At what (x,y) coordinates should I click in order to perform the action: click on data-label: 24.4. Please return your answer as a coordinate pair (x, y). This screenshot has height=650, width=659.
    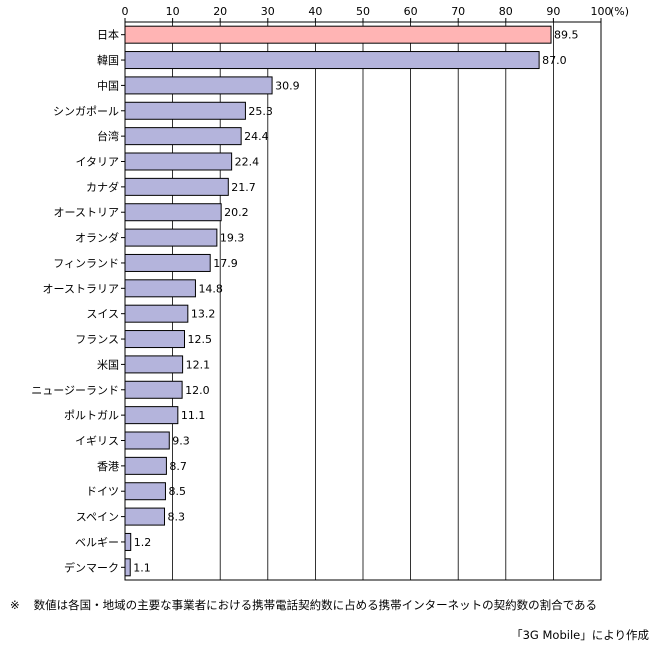
    Looking at the image, I should click on (256, 136).